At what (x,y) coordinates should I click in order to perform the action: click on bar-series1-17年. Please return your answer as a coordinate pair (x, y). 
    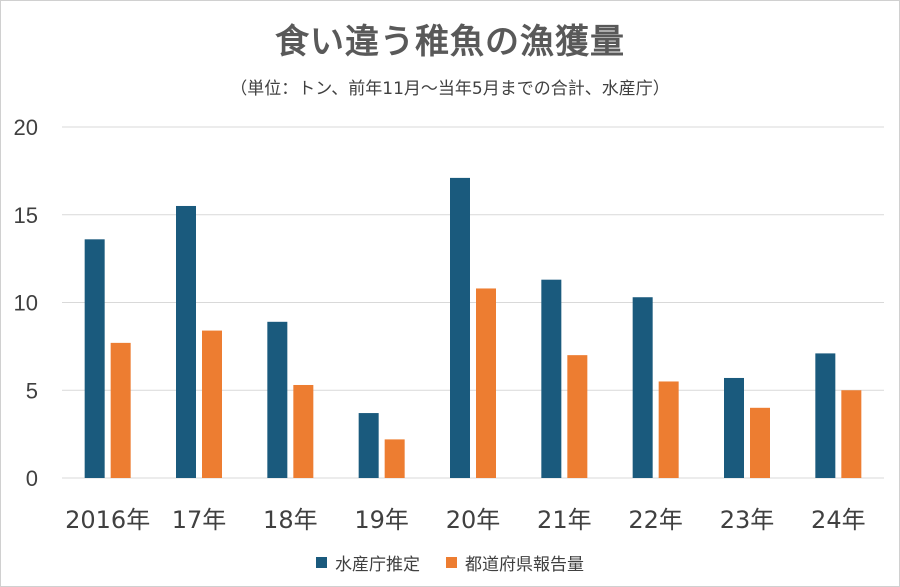
    Looking at the image, I should click on (186, 341).